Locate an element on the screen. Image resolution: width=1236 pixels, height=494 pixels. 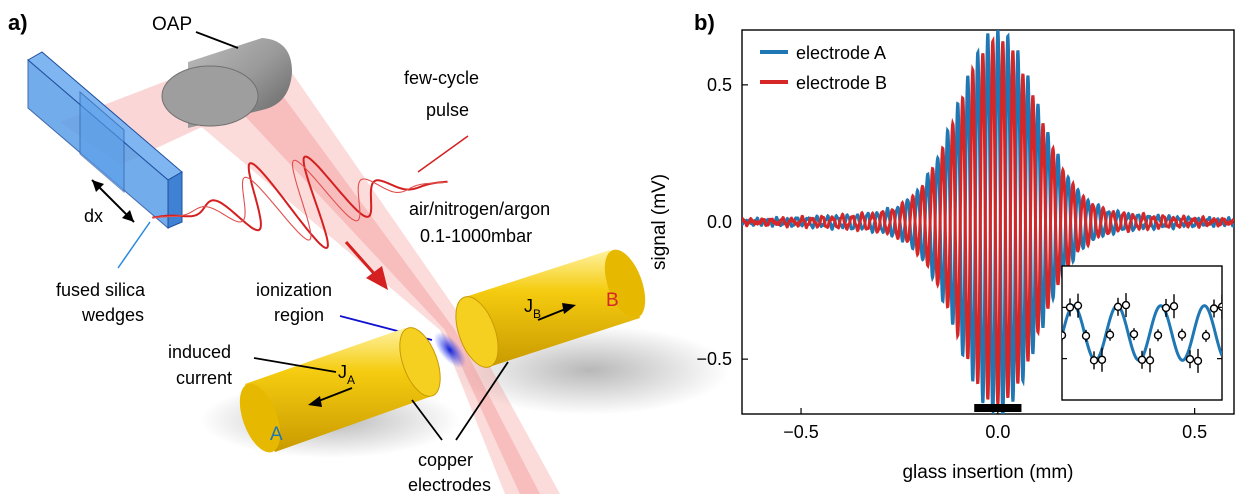
pulse-waveform-thin is located at coordinates (300, 200).